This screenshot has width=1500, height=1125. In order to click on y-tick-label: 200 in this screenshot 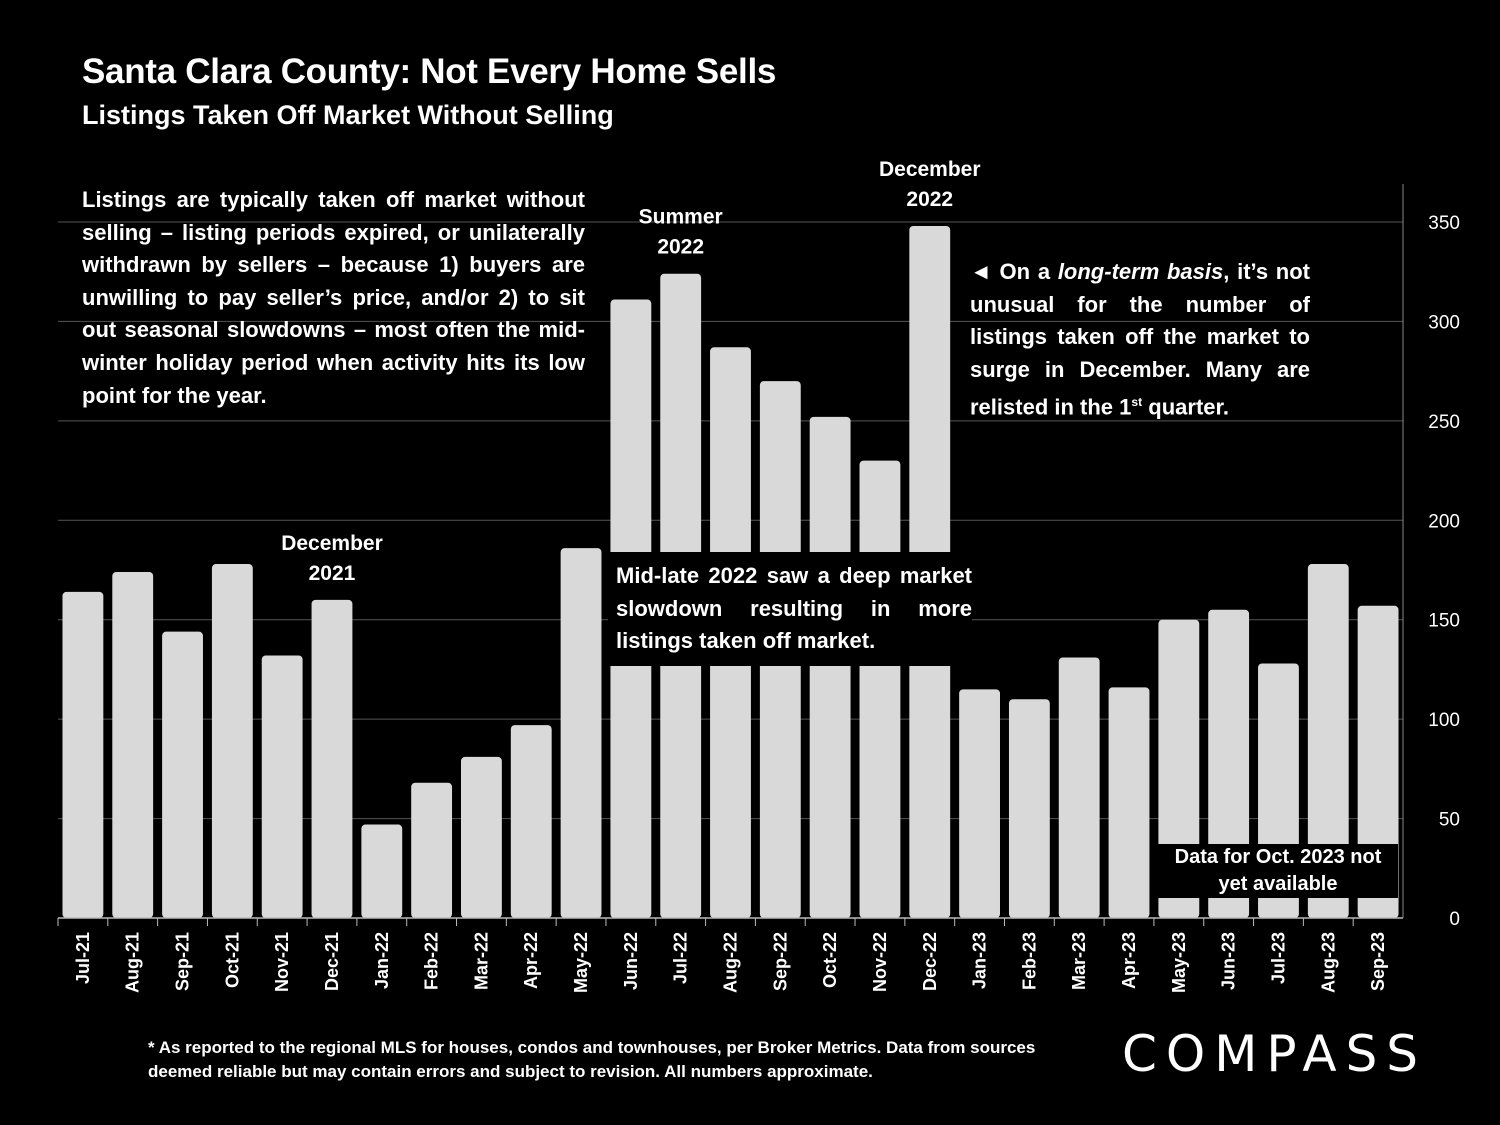, I will do `click(1444, 521)`.